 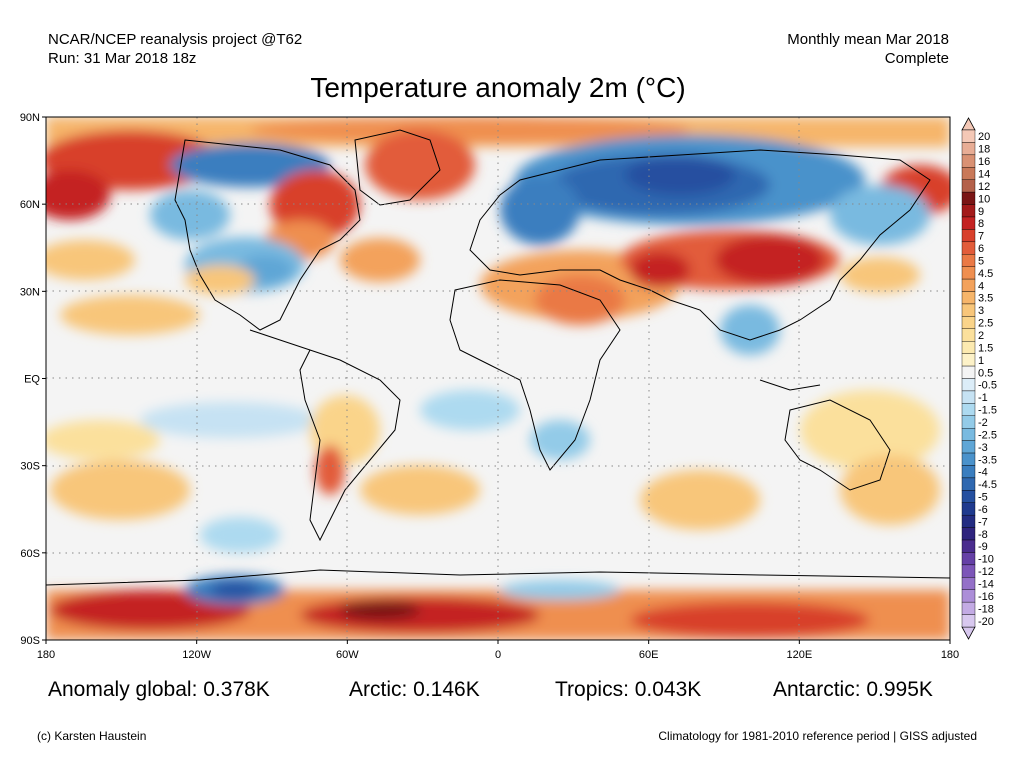 What do you see at coordinates (853, 689) in the screenshot?
I see `antarctic-anomaly: Antarctic: 0.995K` at bounding box center [853, 689].